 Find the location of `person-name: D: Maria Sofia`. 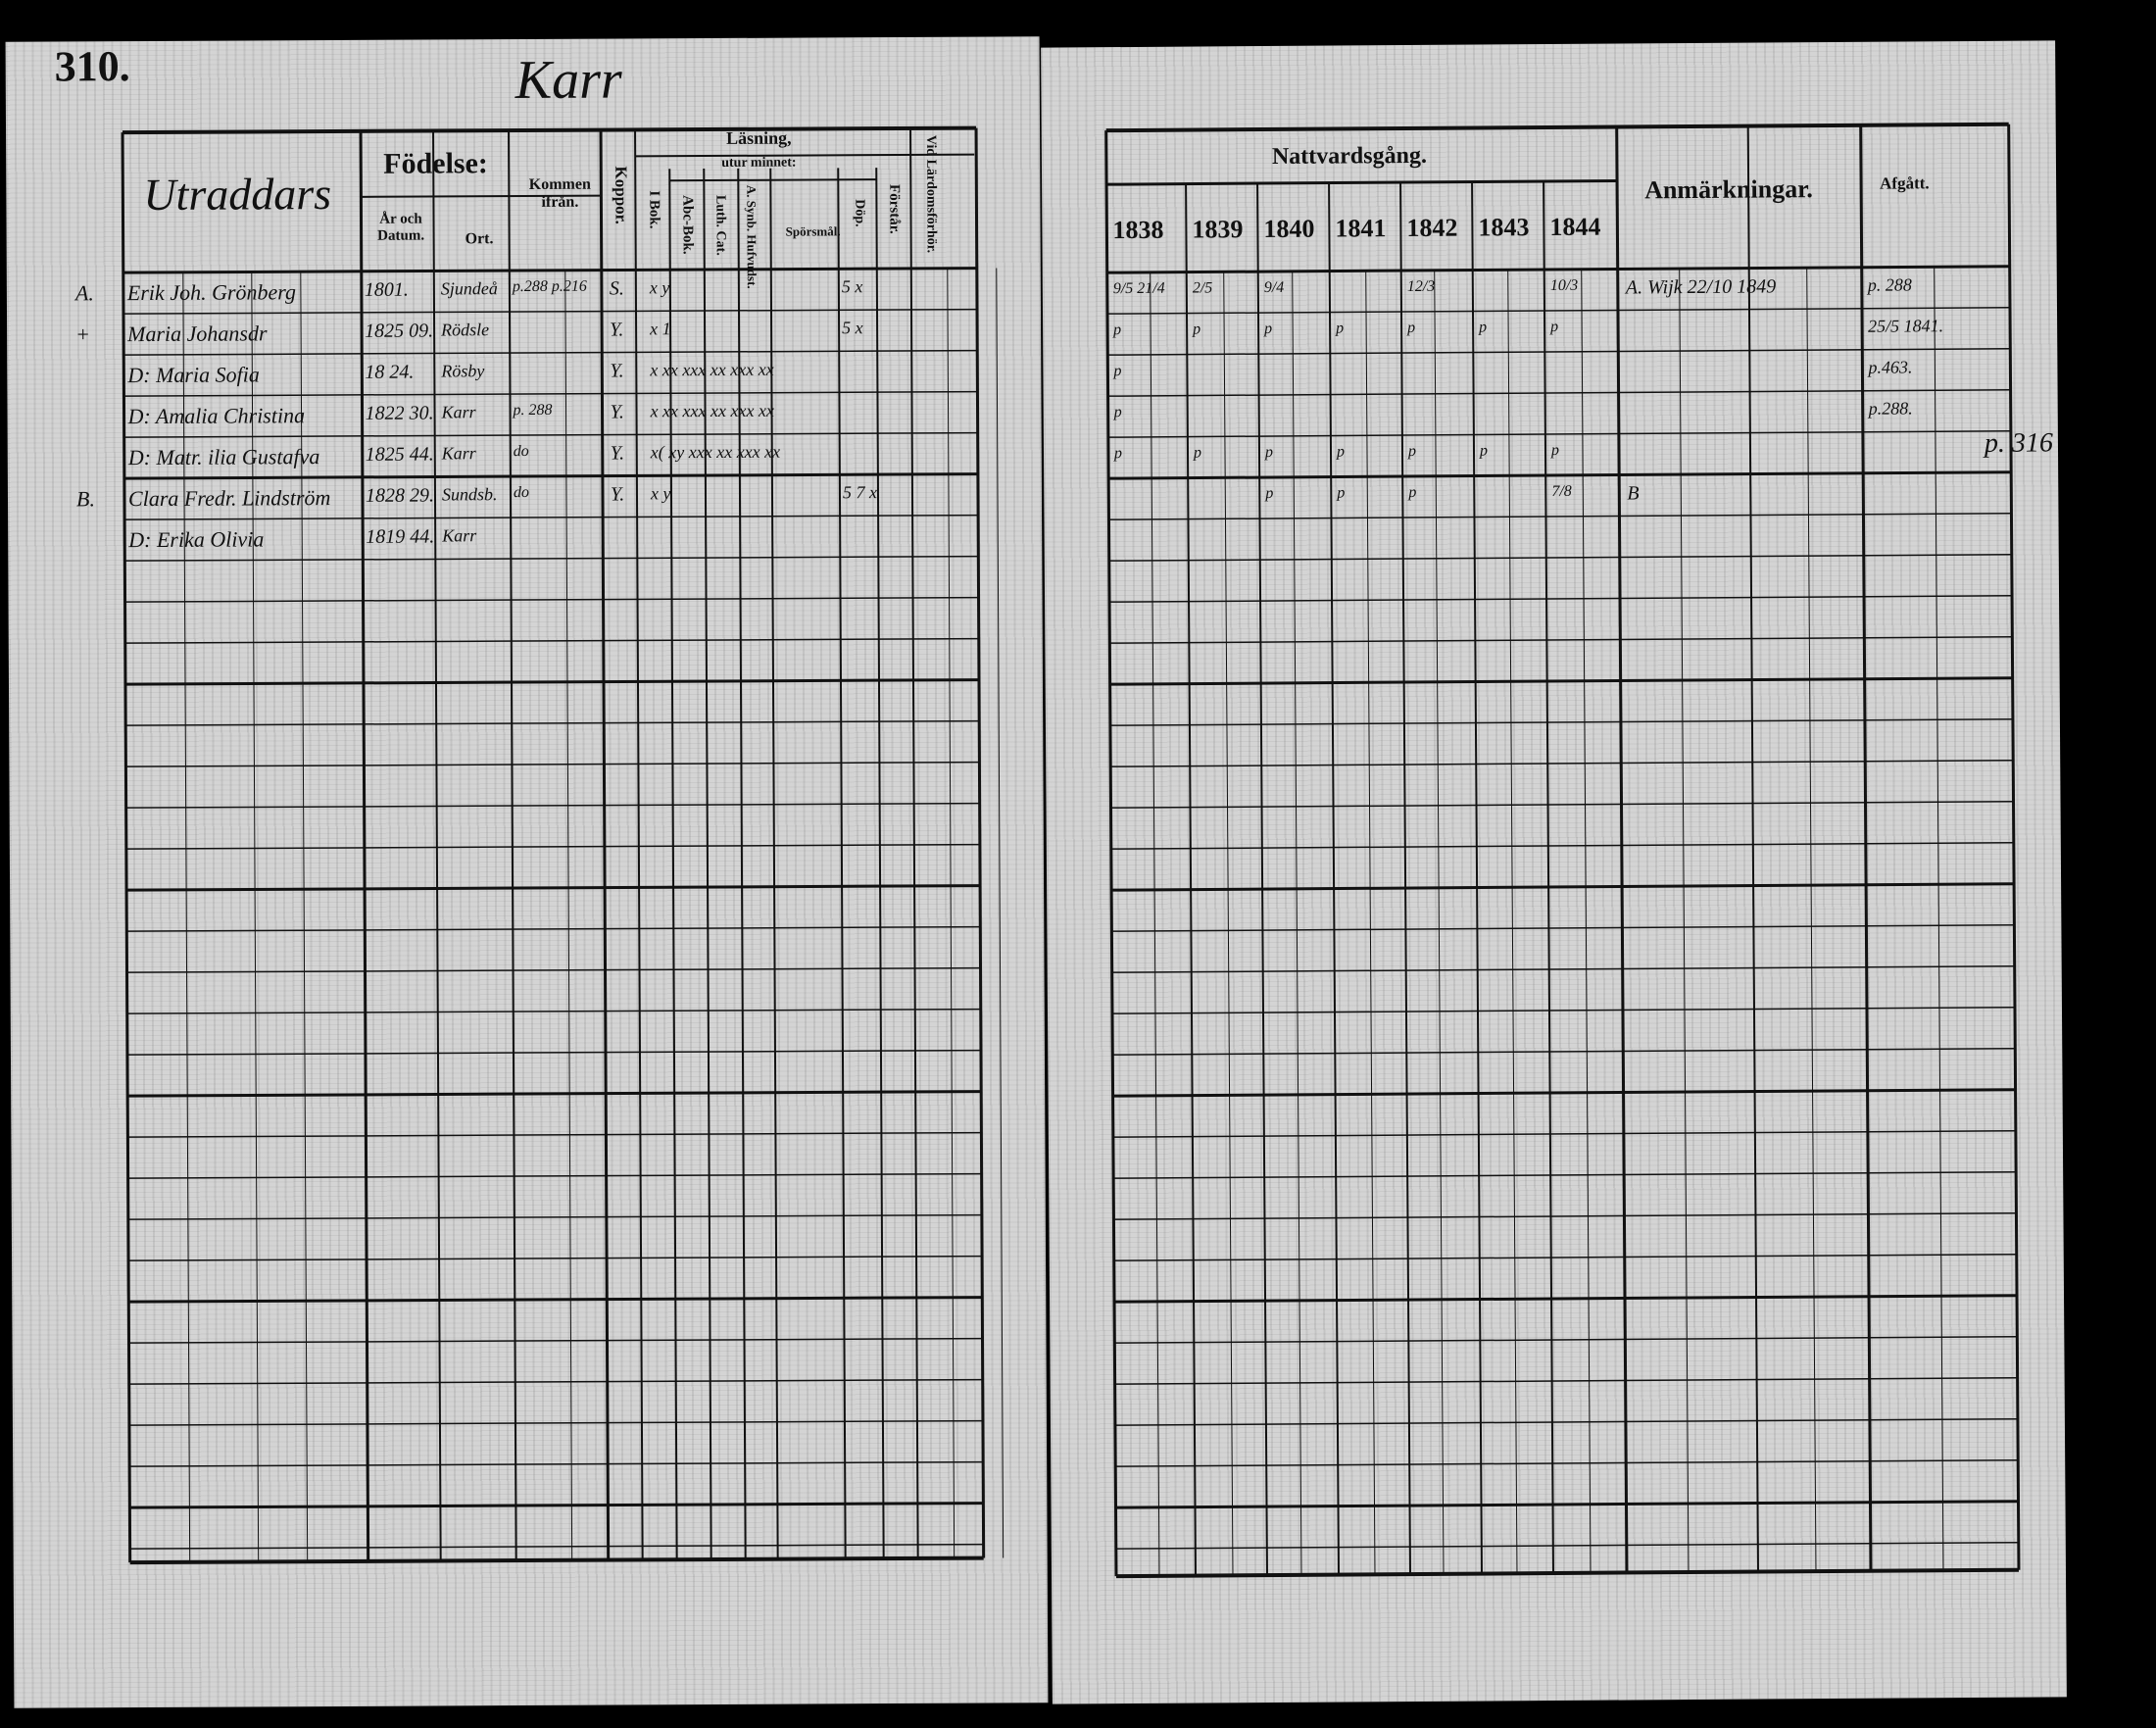

person-name: D: Maria Sofia is located at coordinates (193, 375).